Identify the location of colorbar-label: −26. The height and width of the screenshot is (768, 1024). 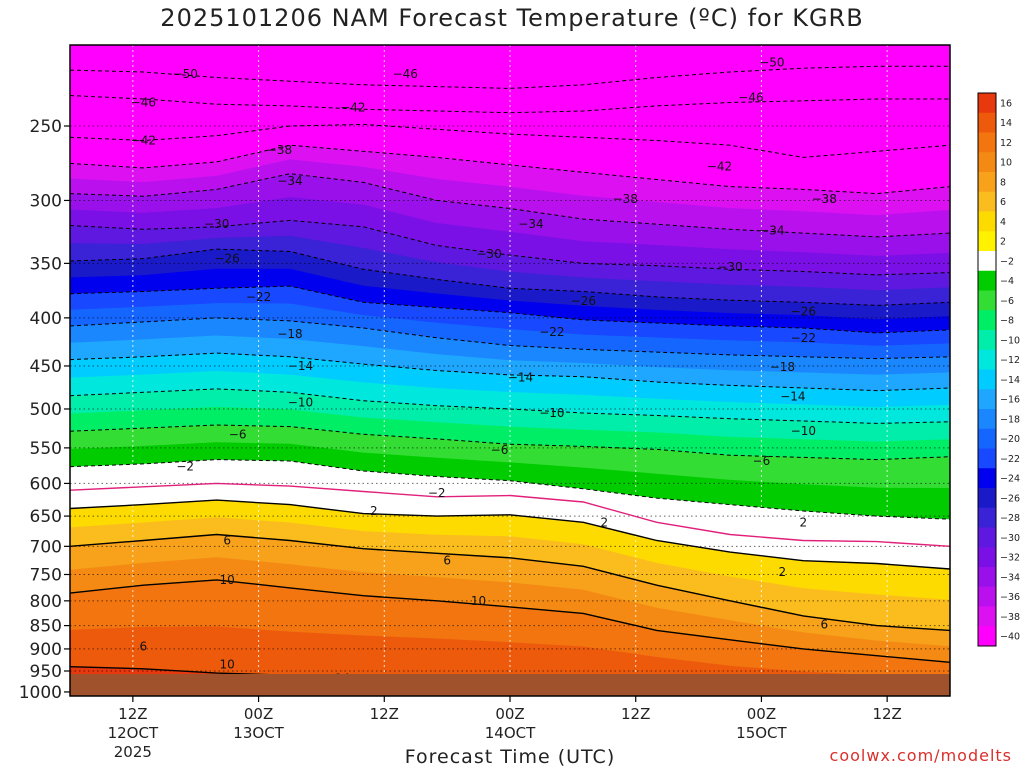
(1010, 498).